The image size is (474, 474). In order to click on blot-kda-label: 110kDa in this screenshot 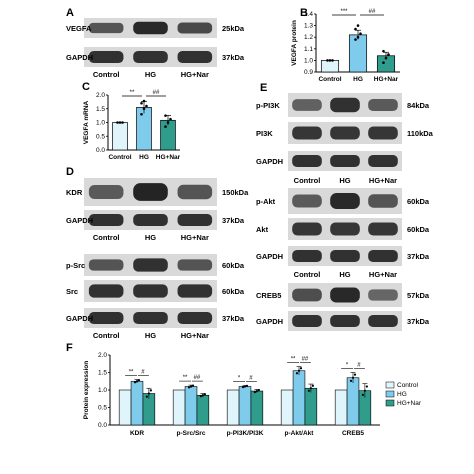, I will do `click(420, 133)`.